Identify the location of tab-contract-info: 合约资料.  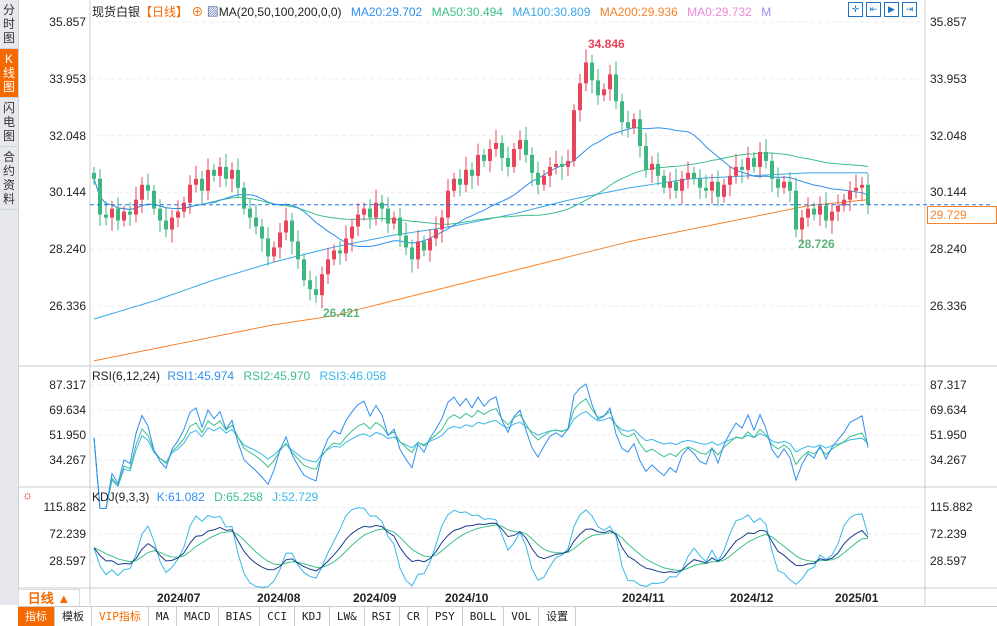
(9, 178).